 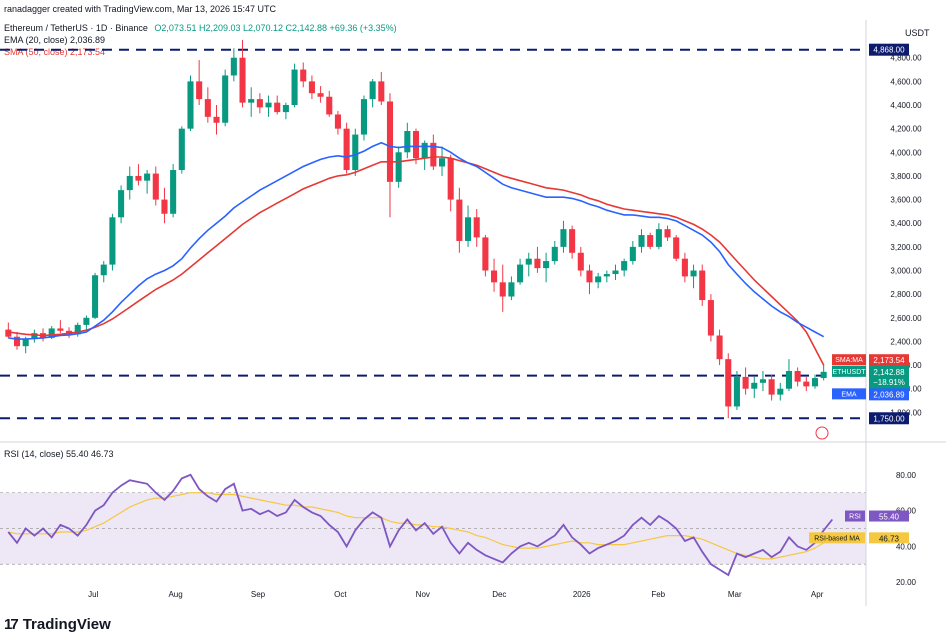 I want to click on price-badge-value: 2,036.89, so click(x=889, y=394).